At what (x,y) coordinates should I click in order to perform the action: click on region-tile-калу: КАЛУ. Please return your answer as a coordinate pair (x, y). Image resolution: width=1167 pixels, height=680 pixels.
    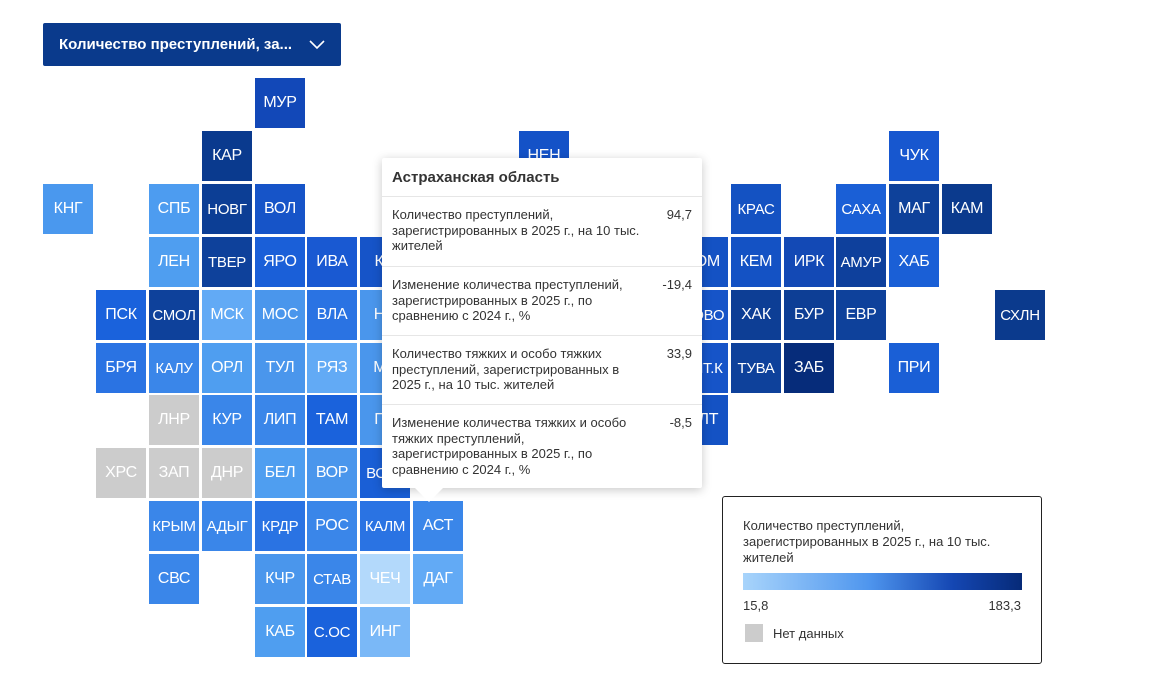
    Looking at the image, I should click on (174, 368).